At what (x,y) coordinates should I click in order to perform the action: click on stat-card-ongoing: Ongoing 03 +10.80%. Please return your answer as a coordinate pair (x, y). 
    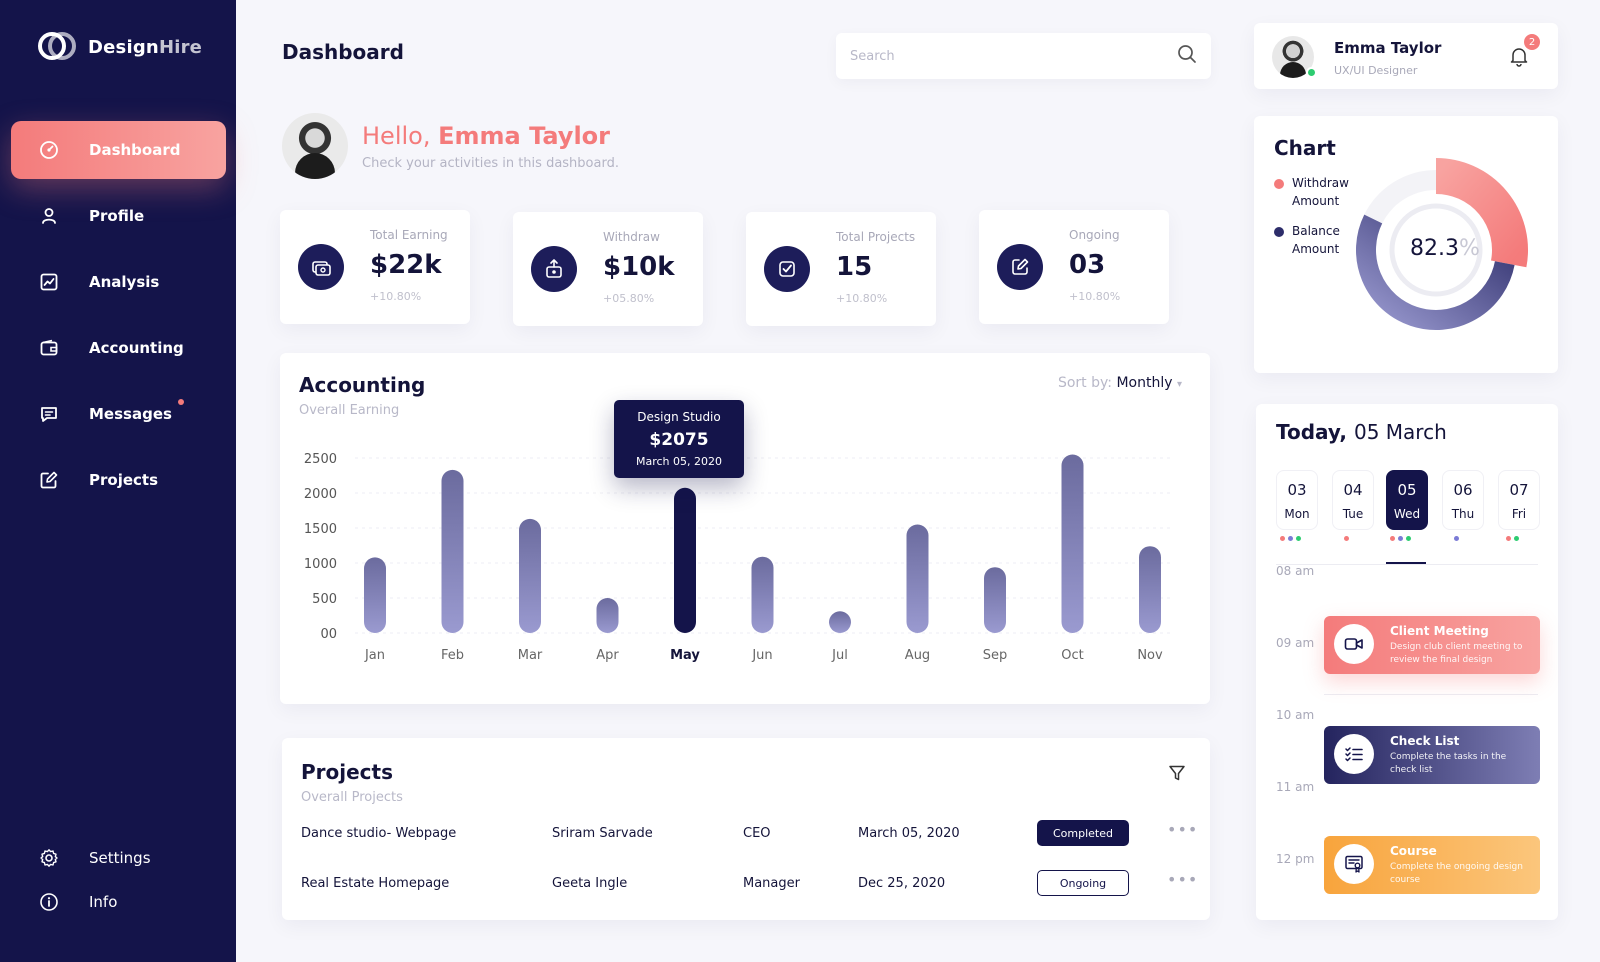
    Looking at the image, I should click on (1074, 267).